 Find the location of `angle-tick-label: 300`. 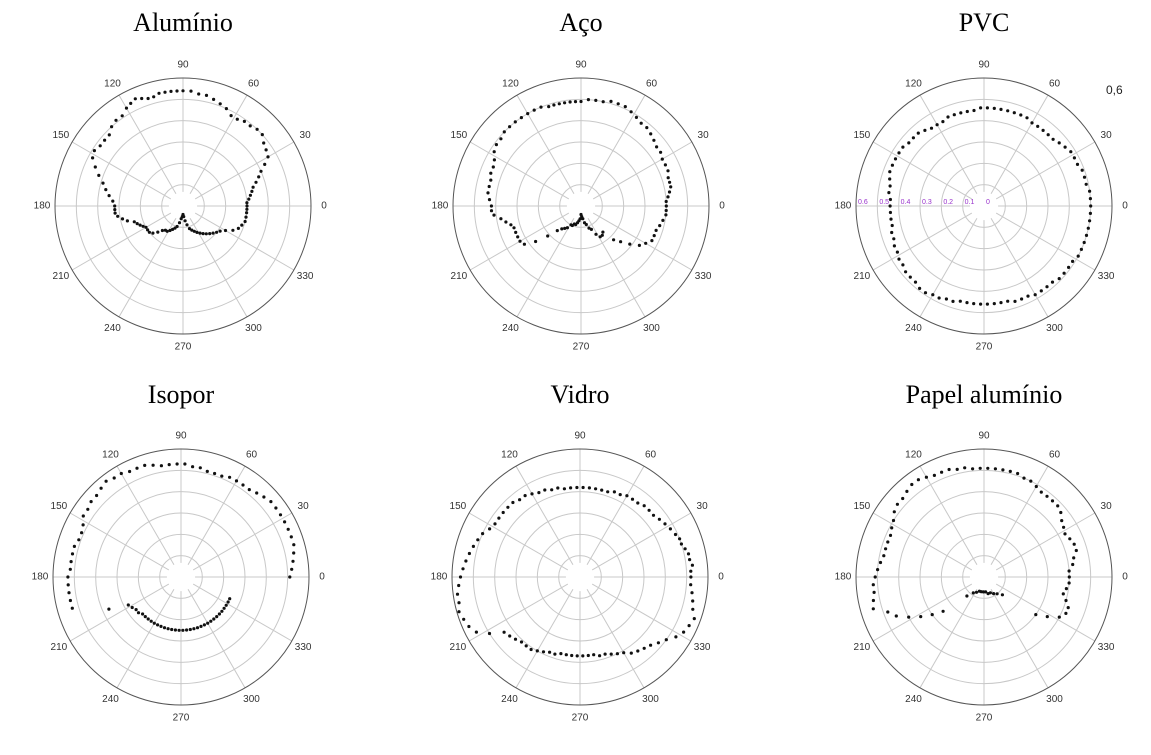

angle-tick-label: 300 is located at coordinates (650, 699).